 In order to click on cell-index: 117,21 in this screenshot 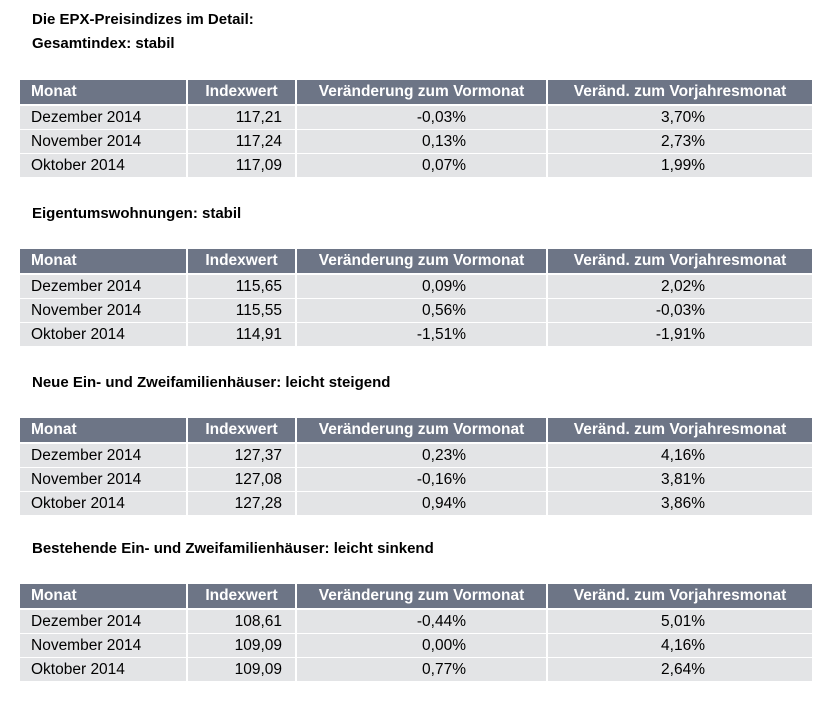, I will do `click(242, 117)`.